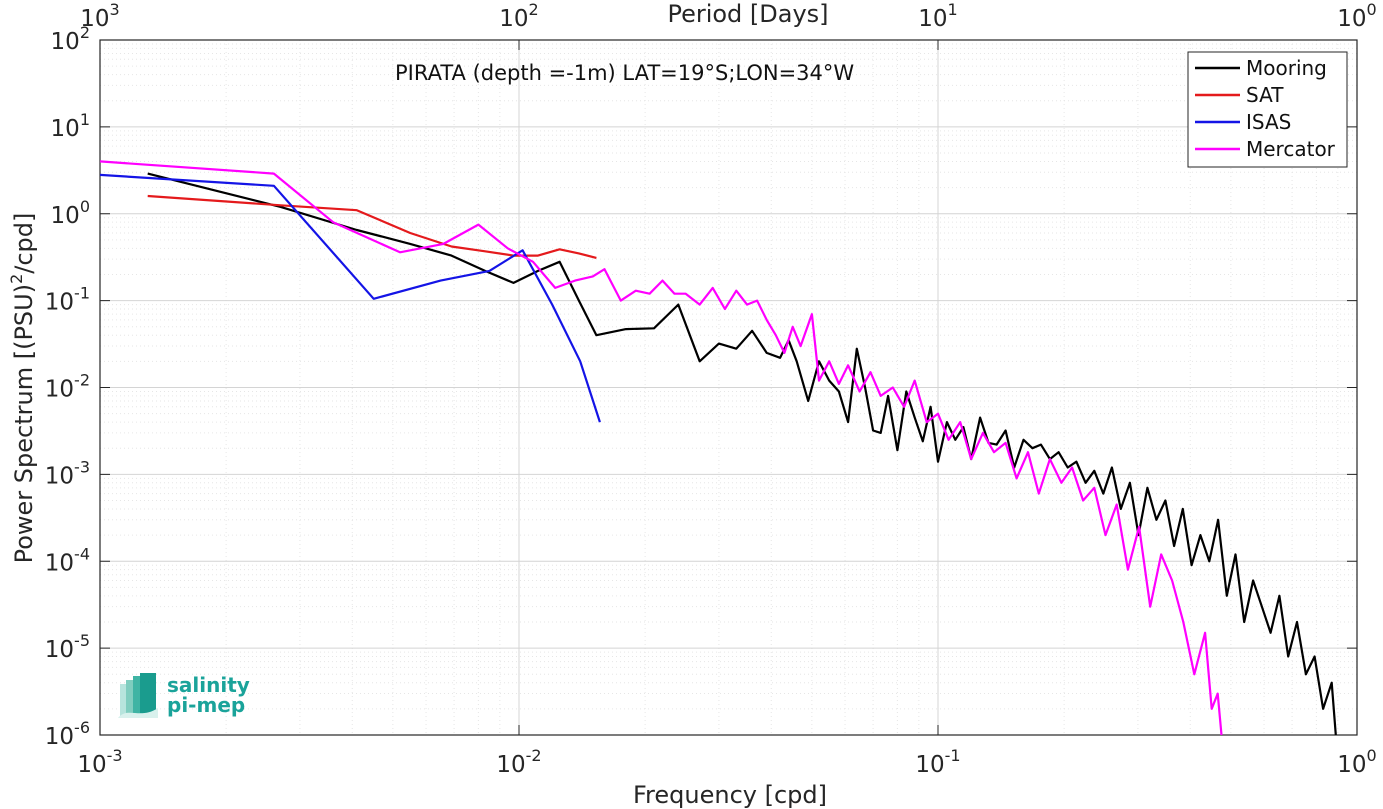 The image size is (1383, 809). What do you see at coordinates (1356, 16) in the screenshot?
I see `top-tick-label: 10⁰` at bounding box center [1356, 16].